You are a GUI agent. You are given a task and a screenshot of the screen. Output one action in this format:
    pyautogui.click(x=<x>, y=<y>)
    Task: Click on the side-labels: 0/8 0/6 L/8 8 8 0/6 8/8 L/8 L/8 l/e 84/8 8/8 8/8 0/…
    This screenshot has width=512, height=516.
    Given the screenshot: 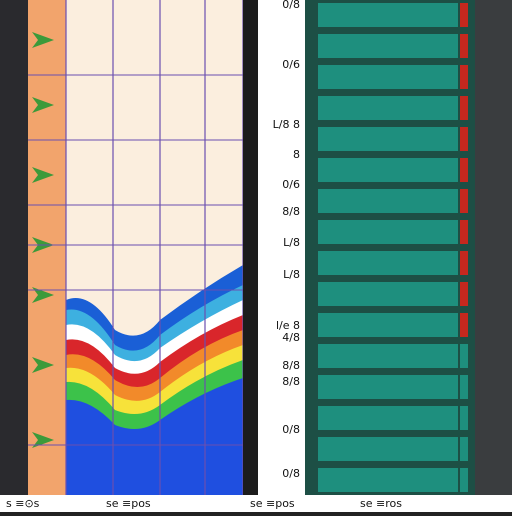 What is the action you would take?
    pyautogui.click(x=286, y=240)
    